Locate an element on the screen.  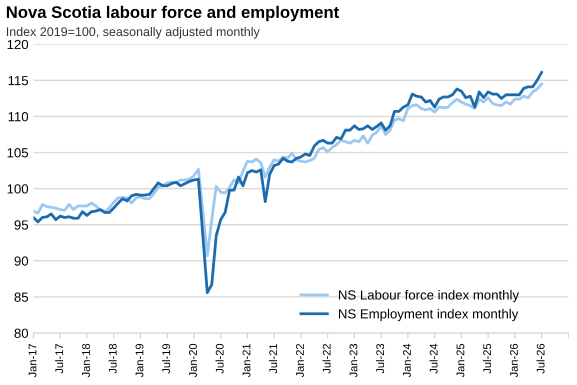
x-tick-label: Jan-19 is located at coordinates (140, 361).